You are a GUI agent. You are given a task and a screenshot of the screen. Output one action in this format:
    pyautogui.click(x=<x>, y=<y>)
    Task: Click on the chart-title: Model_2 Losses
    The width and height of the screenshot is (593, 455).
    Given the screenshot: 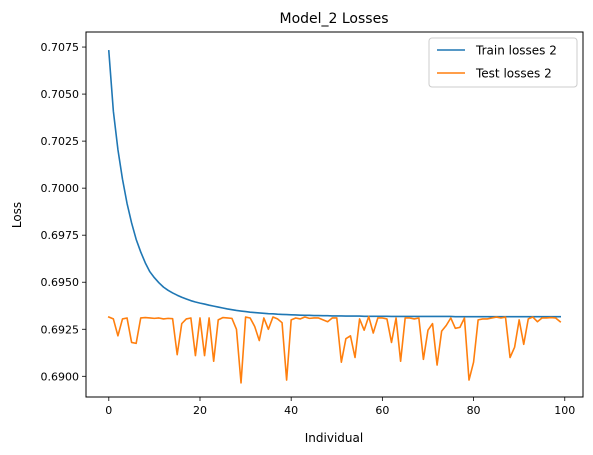 What is the action you would take?
    pyautogui.click(x=333, y=19)
    